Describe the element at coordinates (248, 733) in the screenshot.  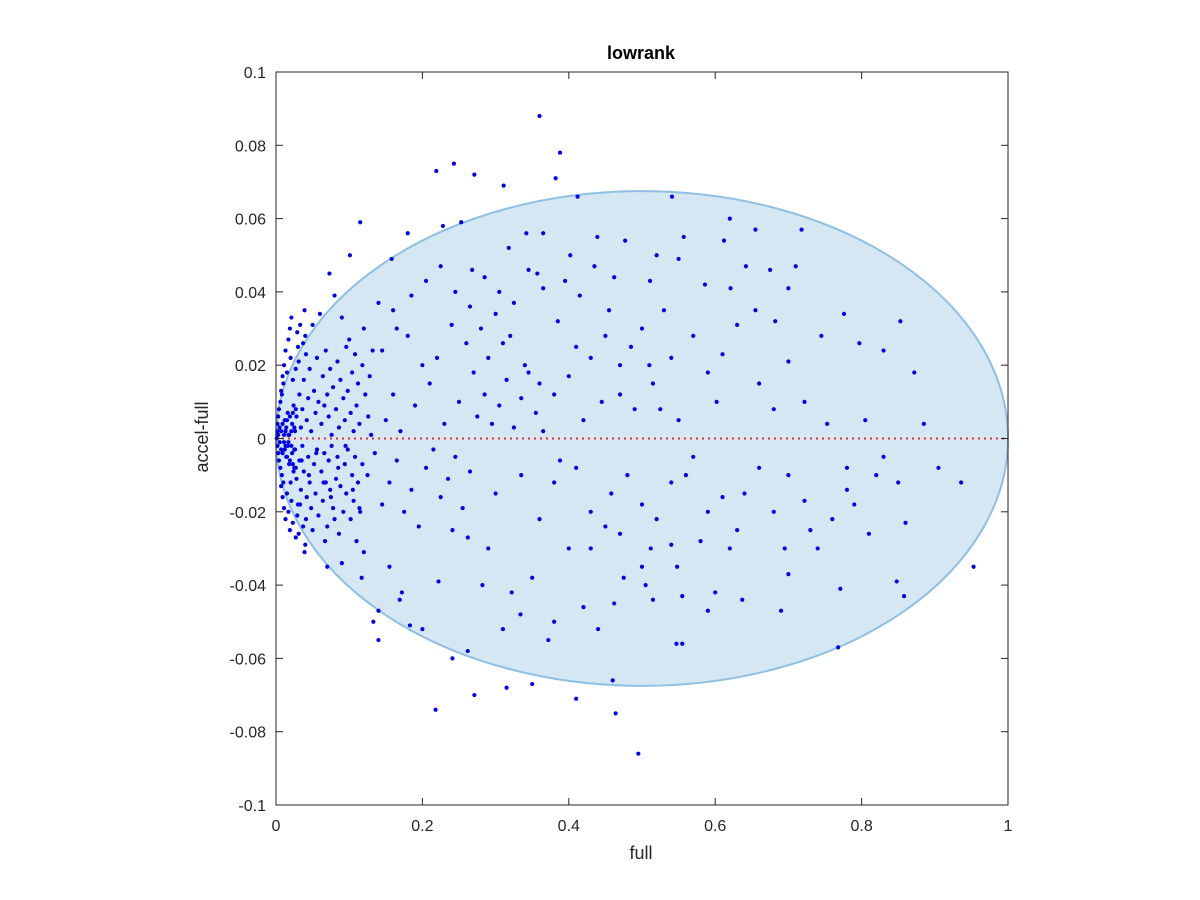
I see `y-tick-label: -0.08` at that location.